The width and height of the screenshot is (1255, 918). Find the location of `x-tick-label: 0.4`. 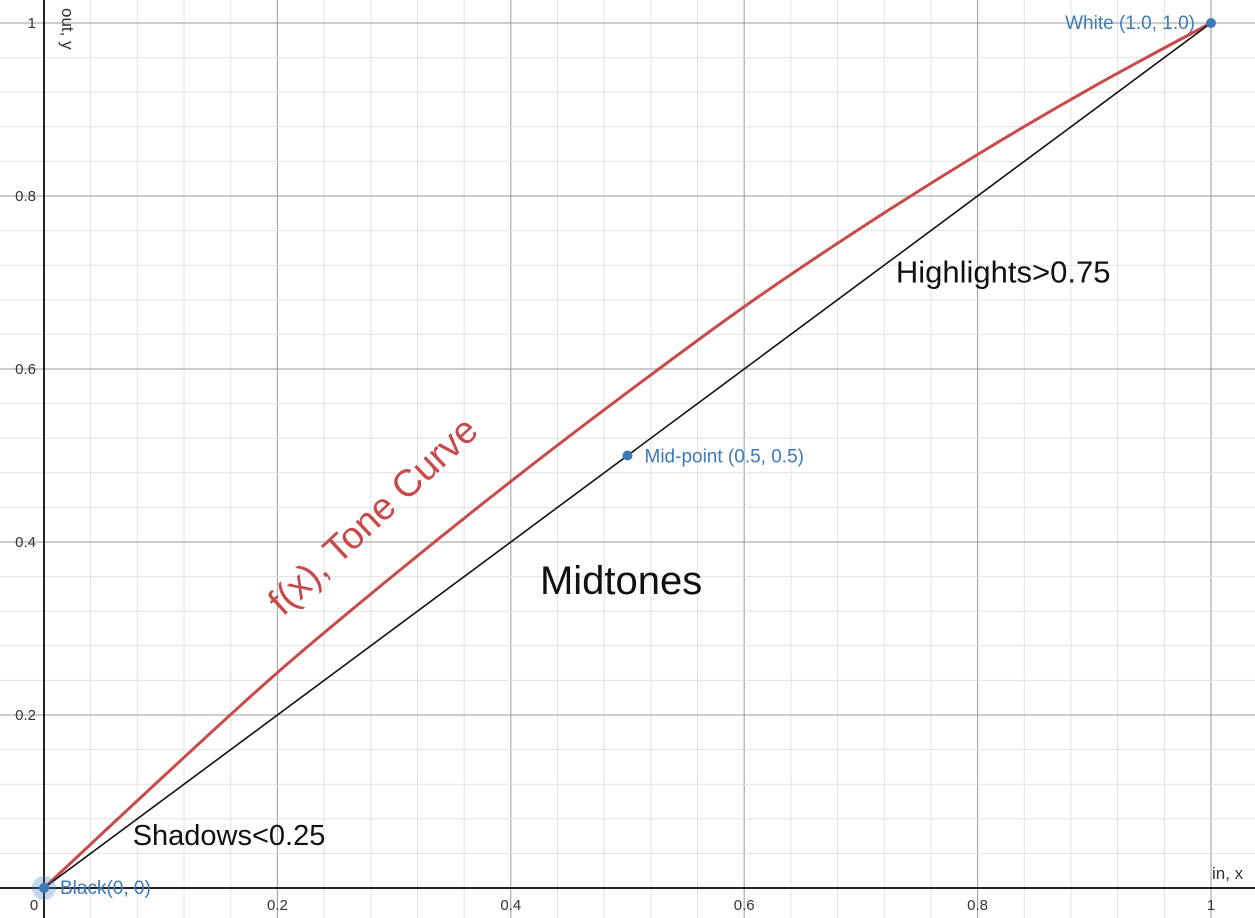

x-tick-label: 0.4 is located at coordinates (510, 905).